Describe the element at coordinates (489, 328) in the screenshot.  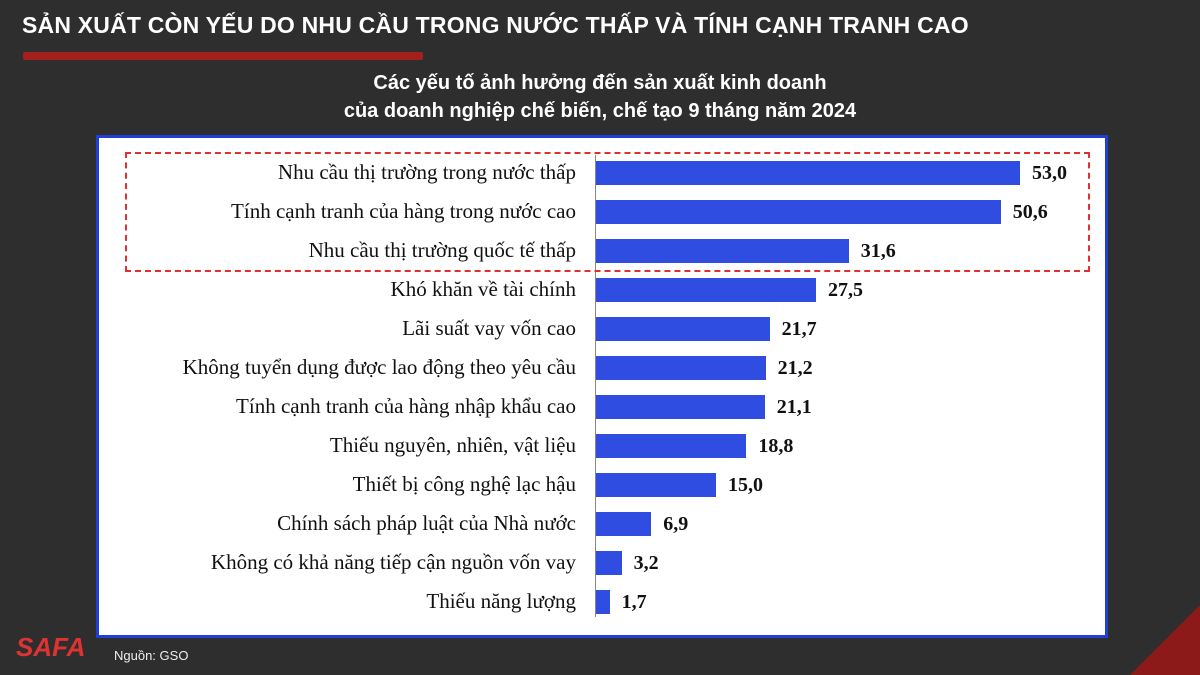
I see `category-label: Lãi suất vay vốn cao` at that location.